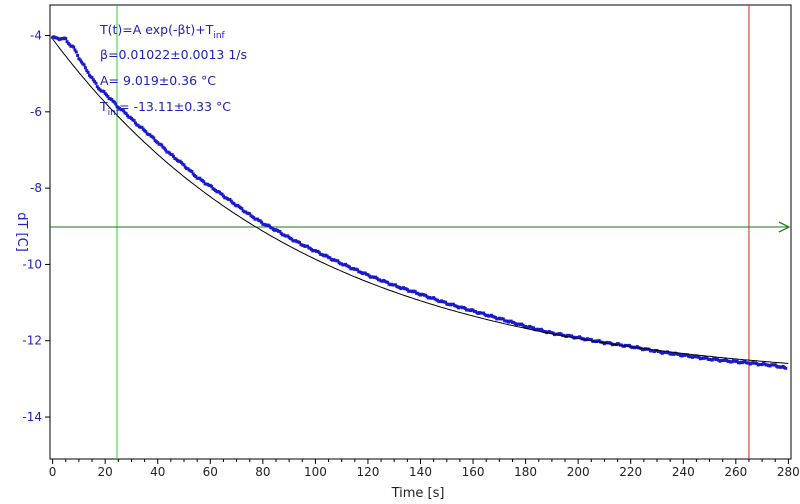  I want to click on x-tick-label: 80, so click(262, 472).